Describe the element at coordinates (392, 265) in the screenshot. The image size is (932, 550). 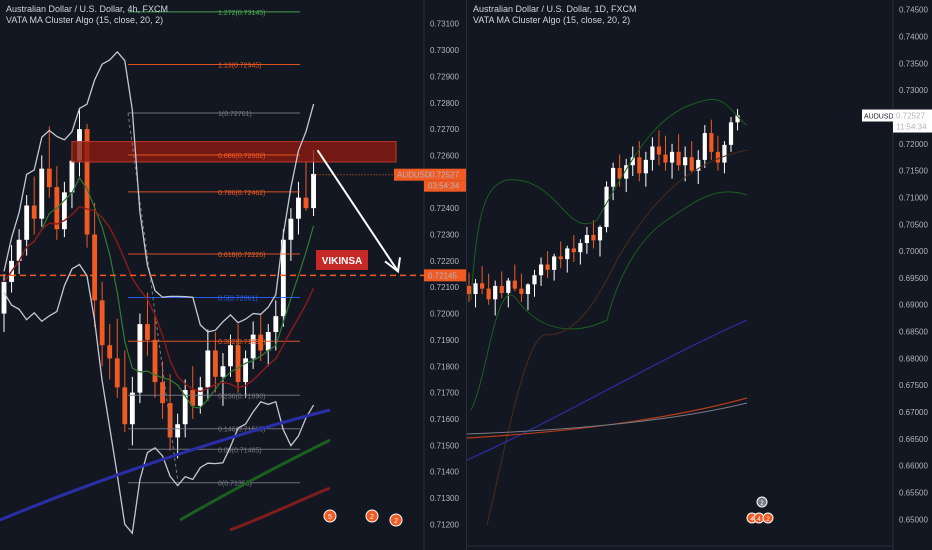
I see `projection-arrowhead` at that location.